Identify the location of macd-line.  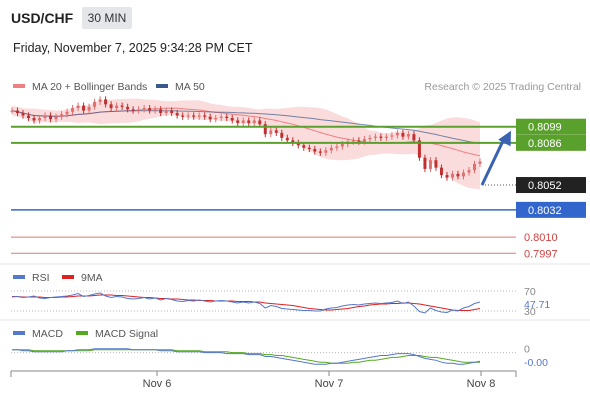
(246, 356).